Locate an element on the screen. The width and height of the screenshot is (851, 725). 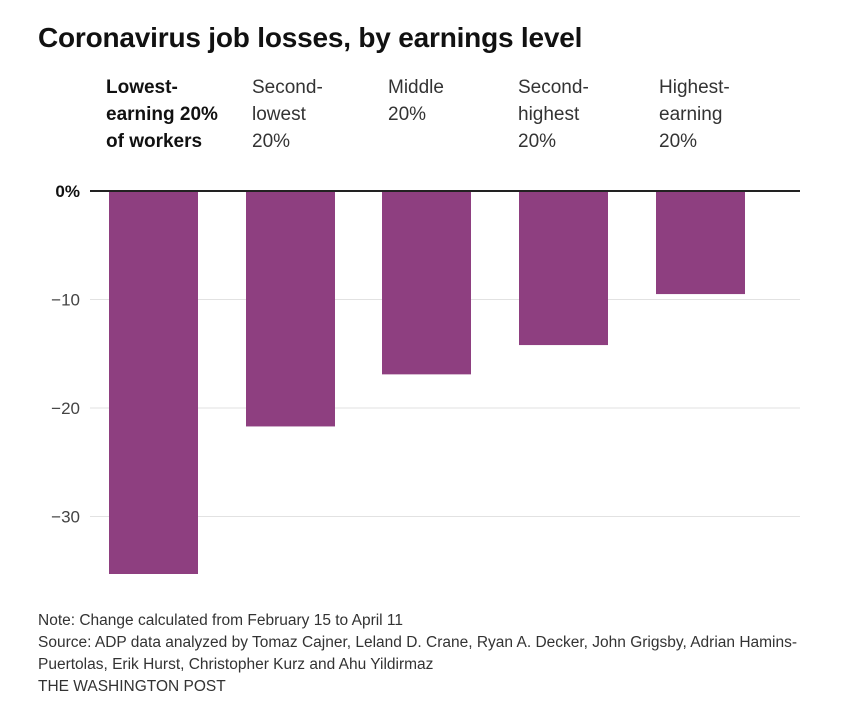
category-label-highest: Highest- earning 20% is located at coordinates (694, 114).